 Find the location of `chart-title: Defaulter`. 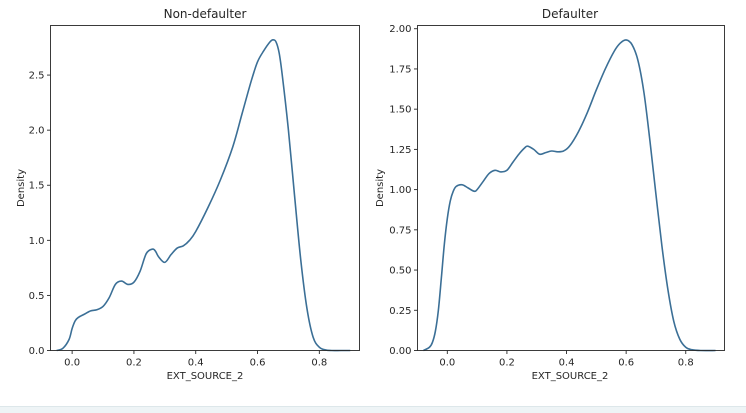

chart-title: Defaulter is located at coordinates (570, 14).